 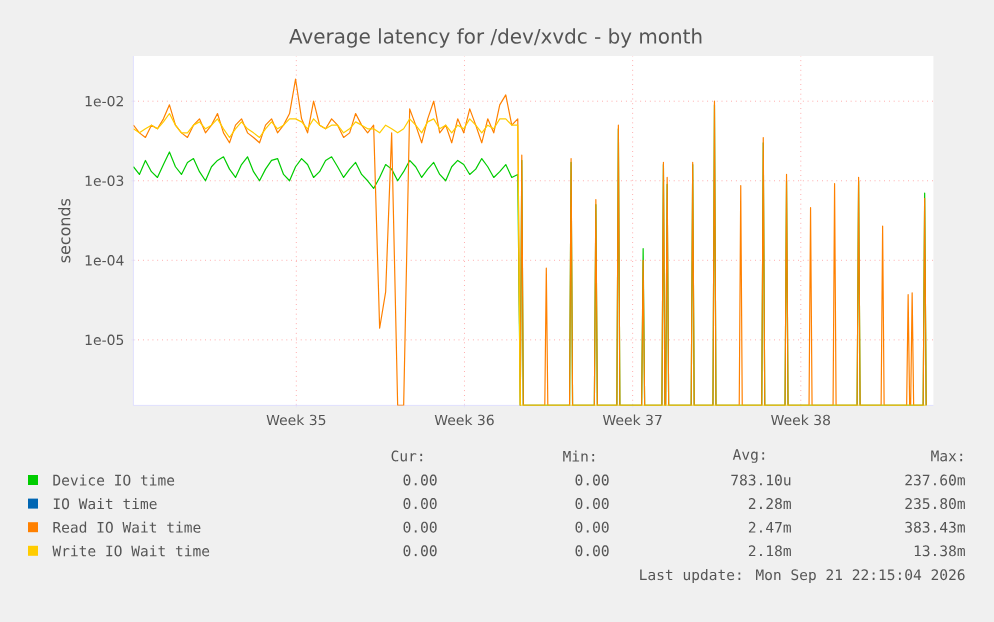 I want to click on chart-title: Average latency for /dev/xvdc - by month, so click(x=495, y=38).